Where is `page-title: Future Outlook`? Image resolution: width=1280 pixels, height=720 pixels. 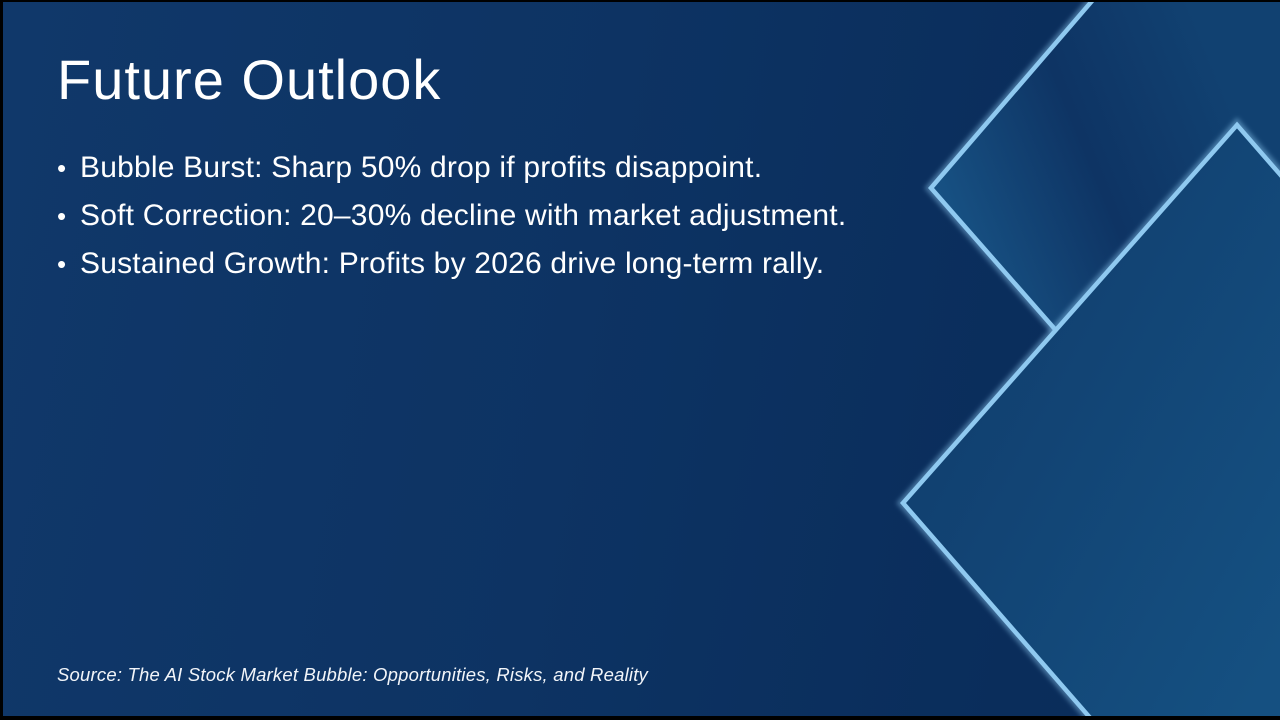
page-title: Future Outlook is located at coordinates (249, 79).